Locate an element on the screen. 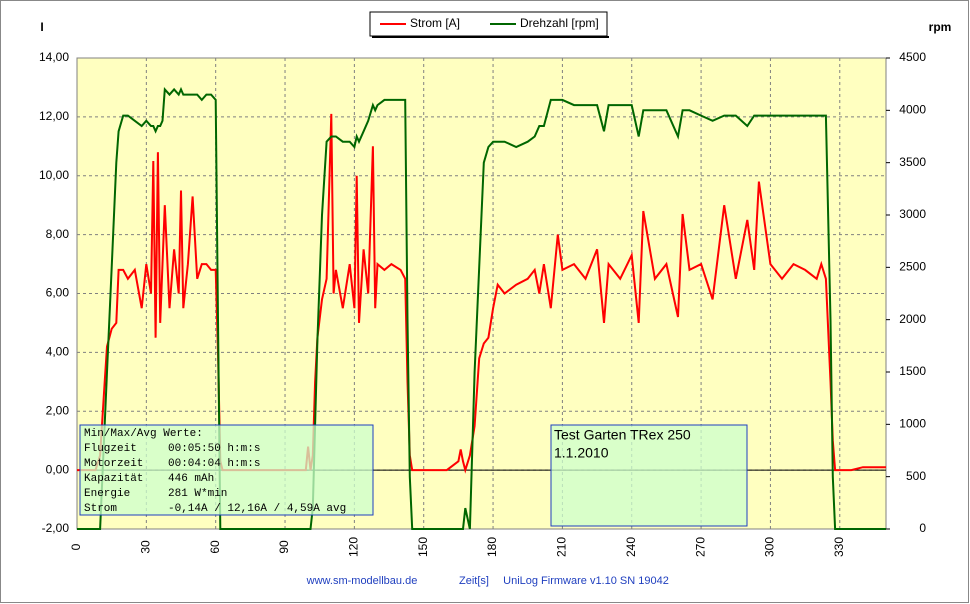 The width and height of the screenshot is (970, 604). firmware: UniLog Firmware v1.10 SN 19042 is located at coordinates (586, 581).